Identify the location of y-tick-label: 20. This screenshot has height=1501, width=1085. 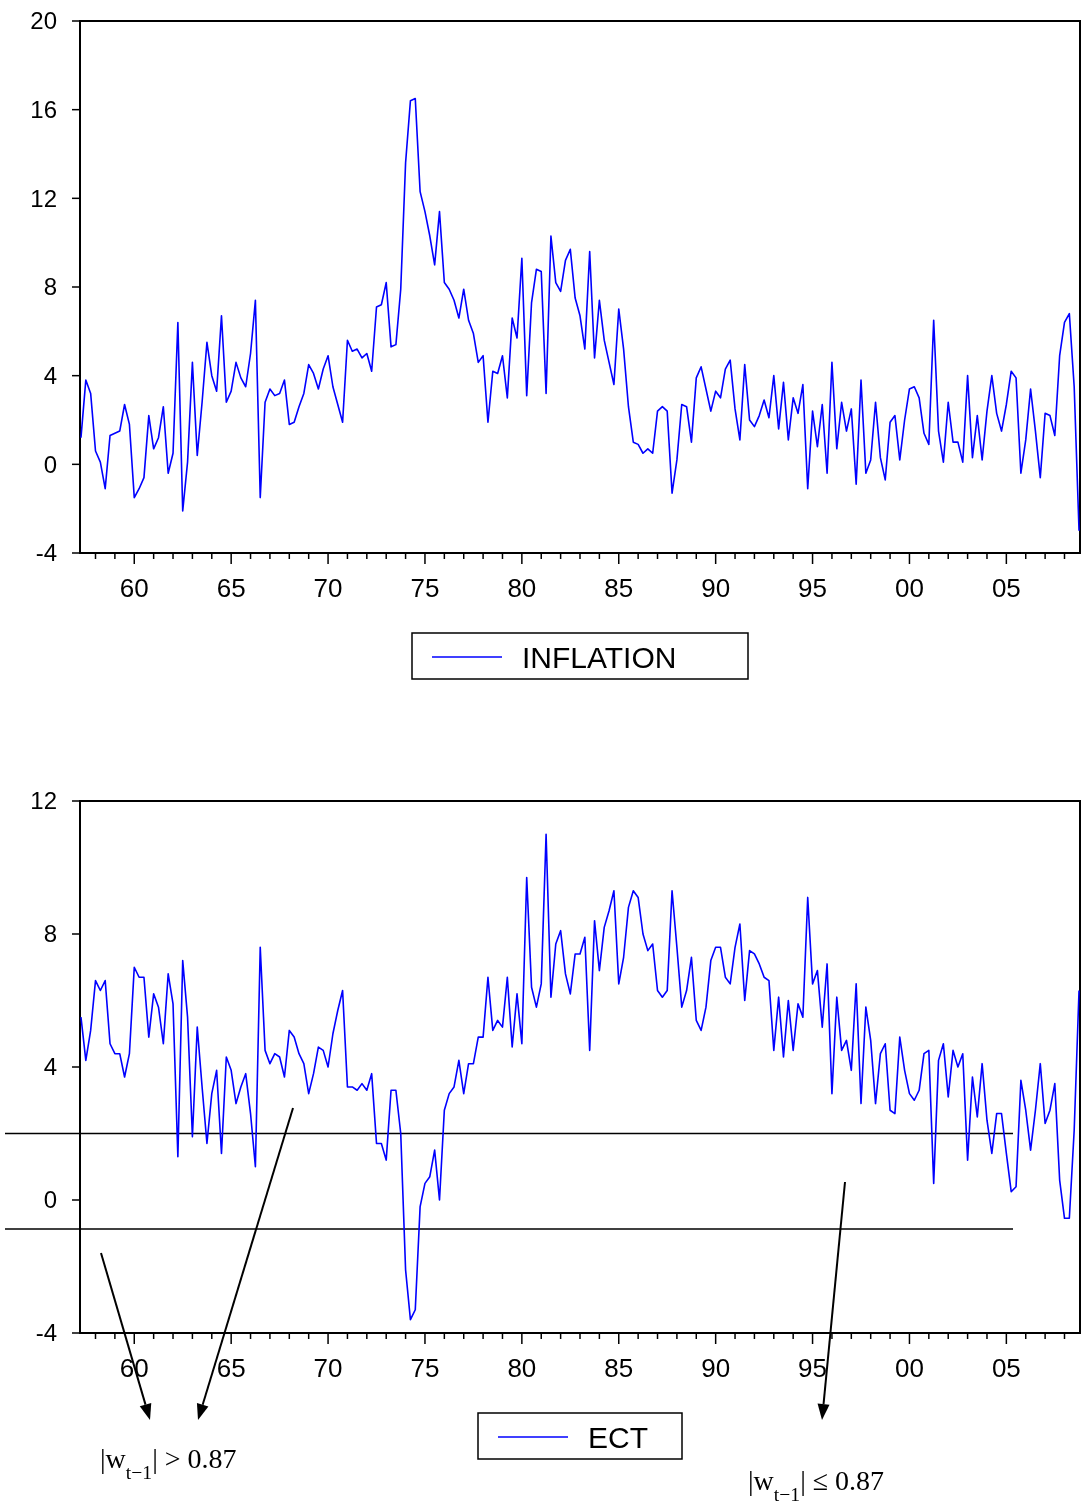
(43, 21).